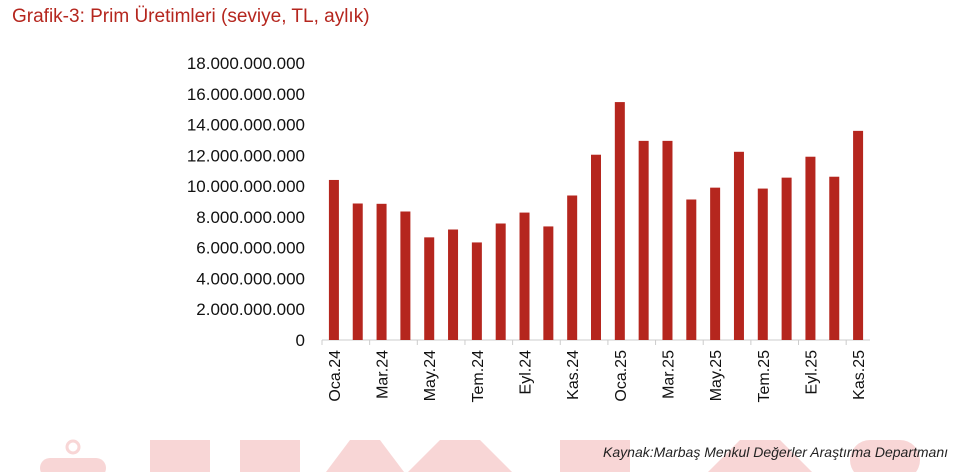  I want to click on bar-Haz.24, so click(453, 284).